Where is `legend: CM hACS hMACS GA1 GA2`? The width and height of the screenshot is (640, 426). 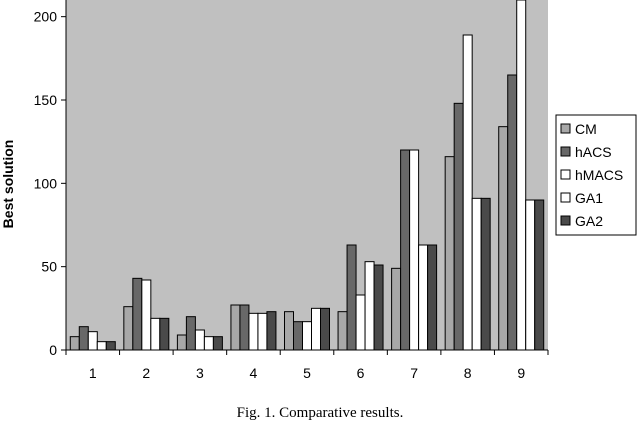 legend: CM hACS hMACS GA1 GA2 is located at coordinates (596, 175).